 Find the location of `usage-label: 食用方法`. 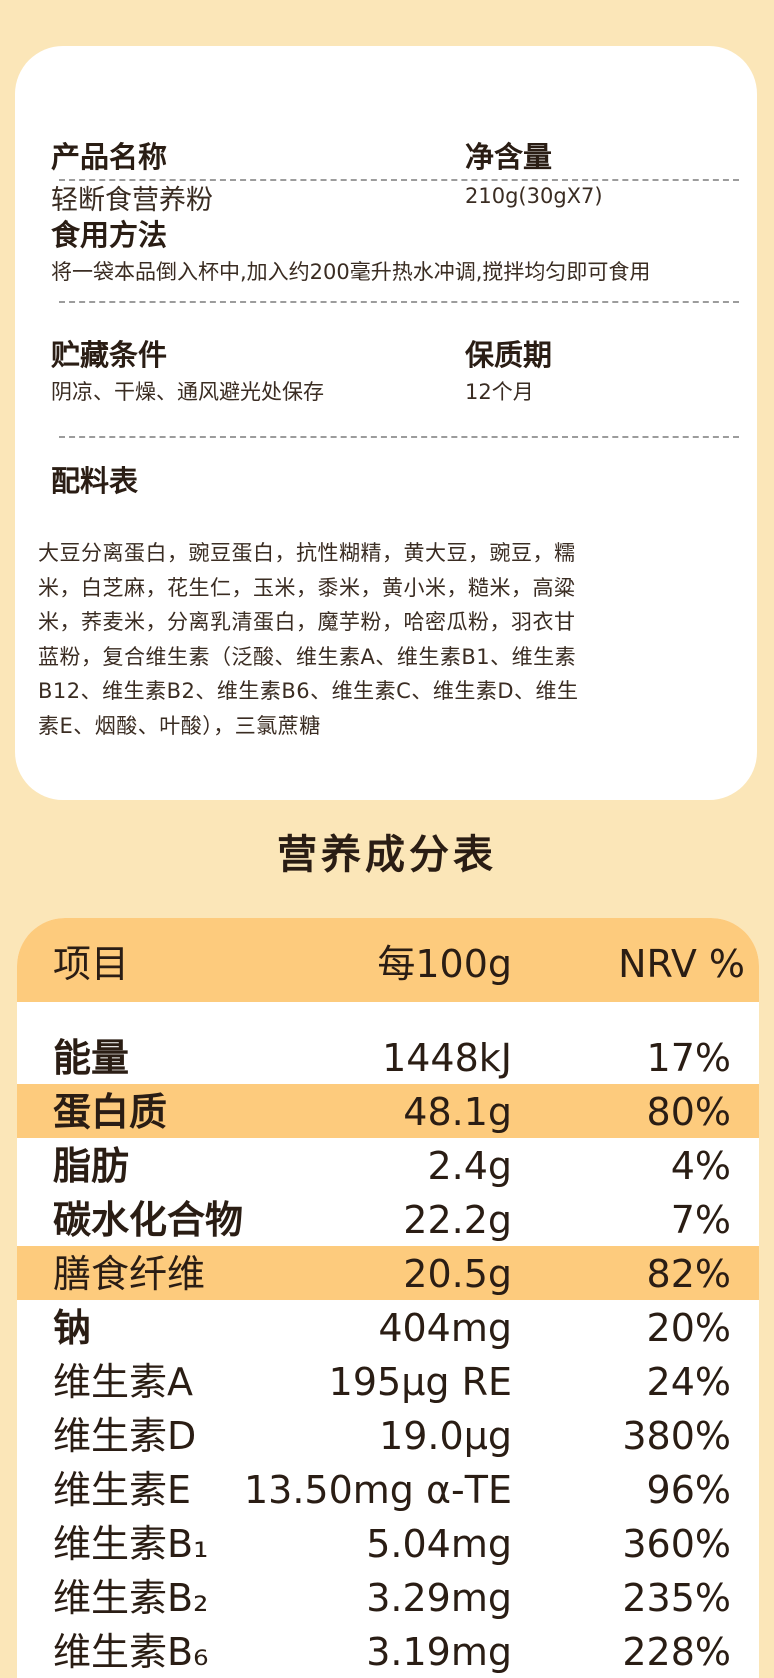

usage-label: 食用方法 is located at coordinates (109, 235).